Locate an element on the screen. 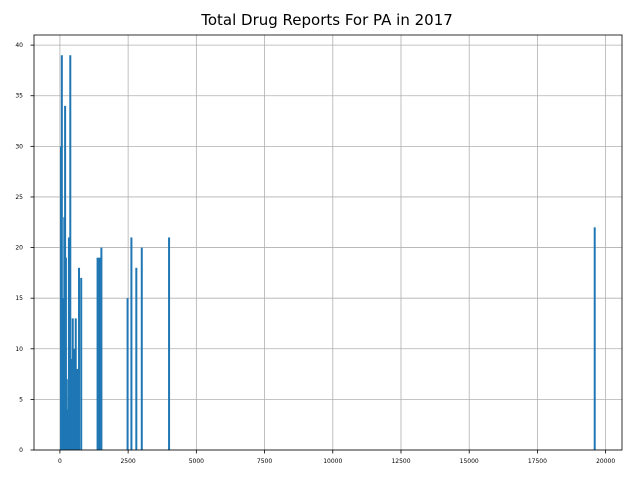 The height and width of the screenshot is (480, 640). y-tick-label: 15 is located at coordinates (19, 298).